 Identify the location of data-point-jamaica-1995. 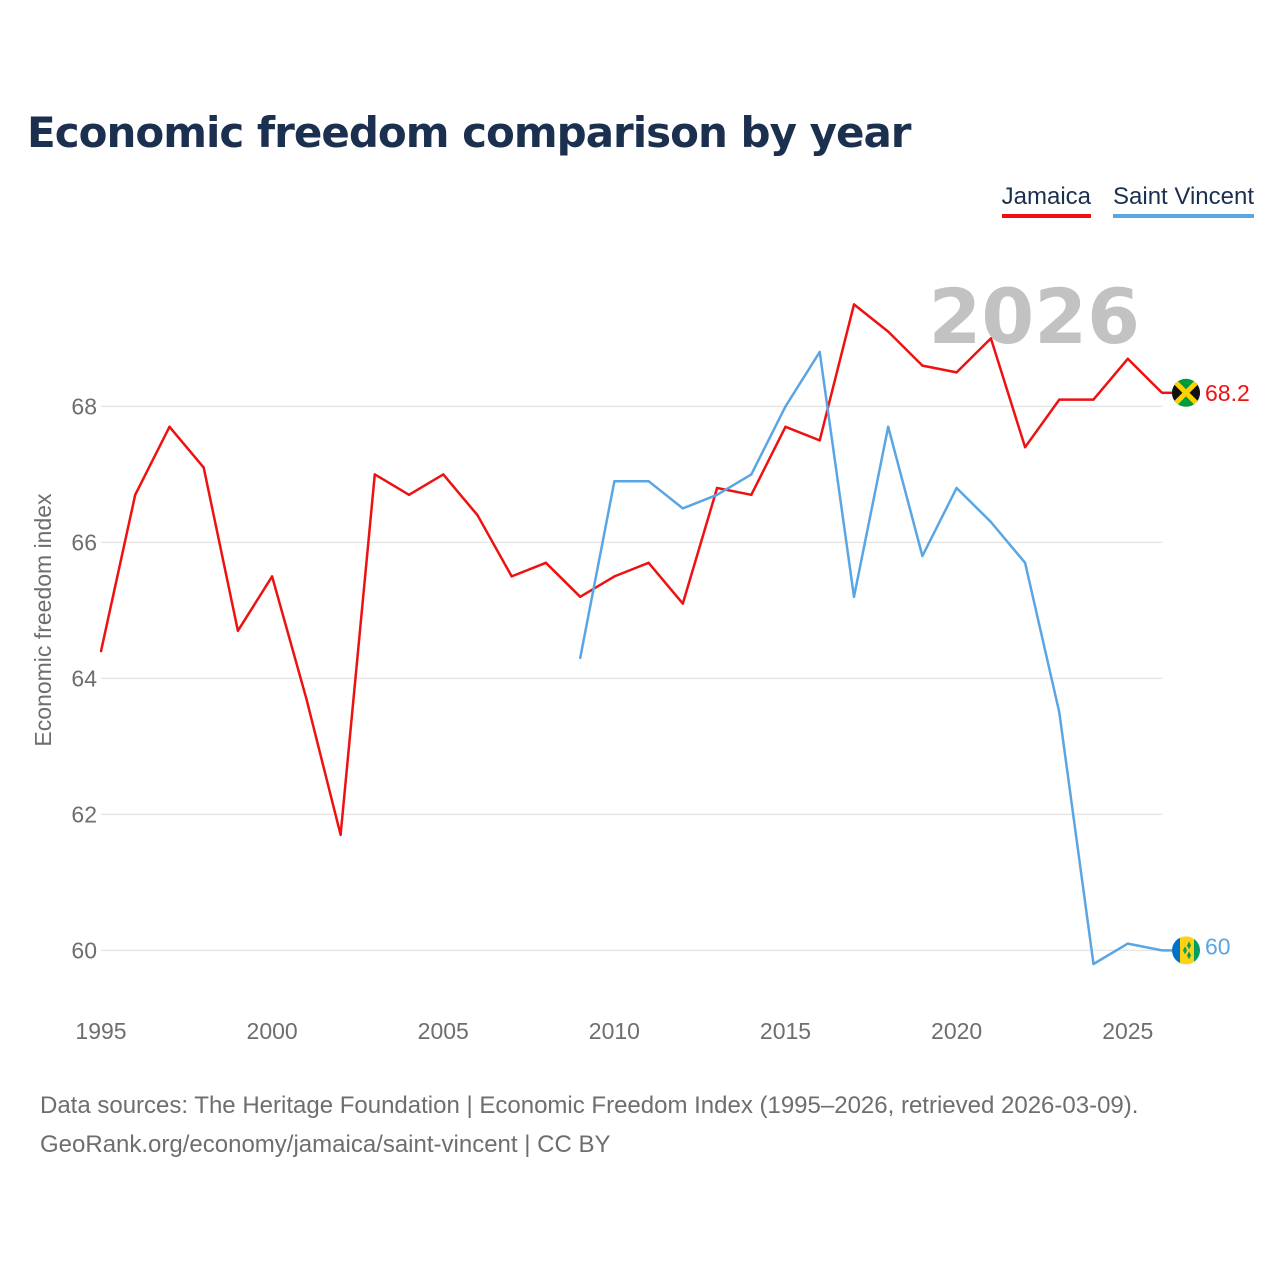
(101, 651).